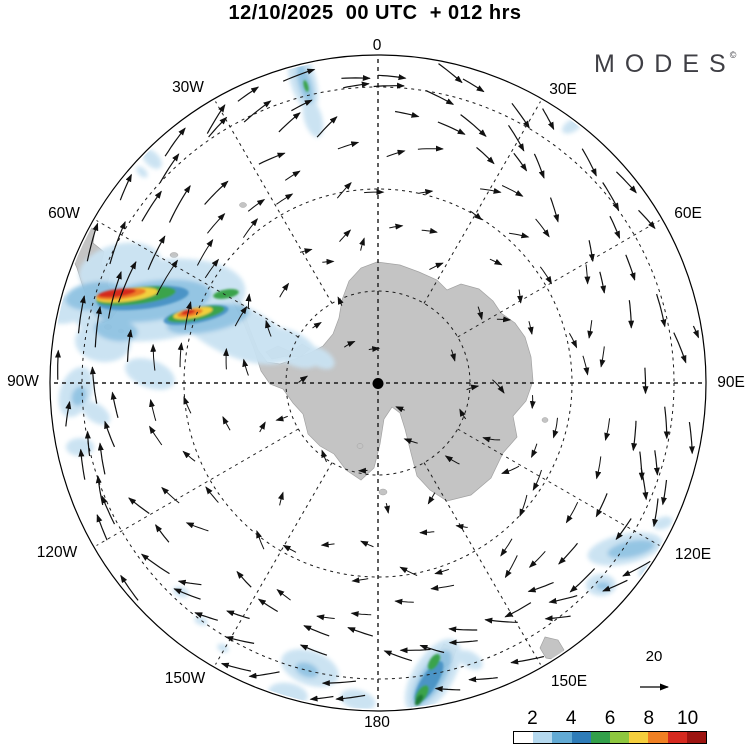 The image size is (750, 747). Describe the element at coordinates (57, 552) in the screenshot. I see `lon-label-120W: 120W` at that location.